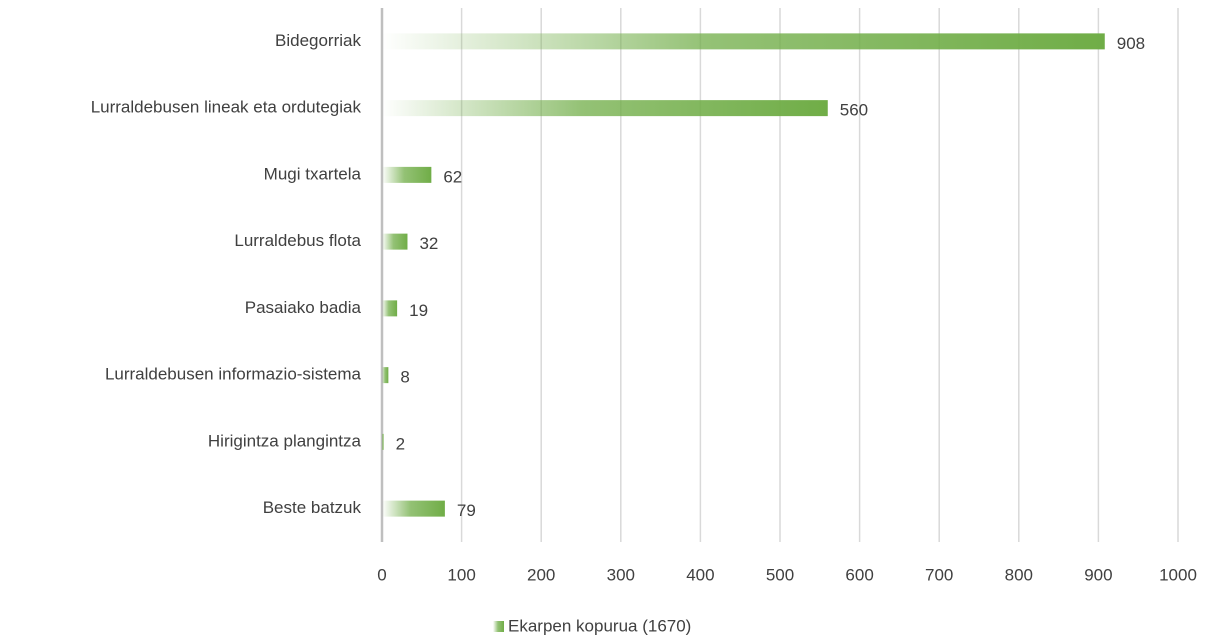  What do you see at coordinates (313, 173) in the screenshot?
I see `y-tick-label: Mugi txartela` at bounding box center [313, 173].